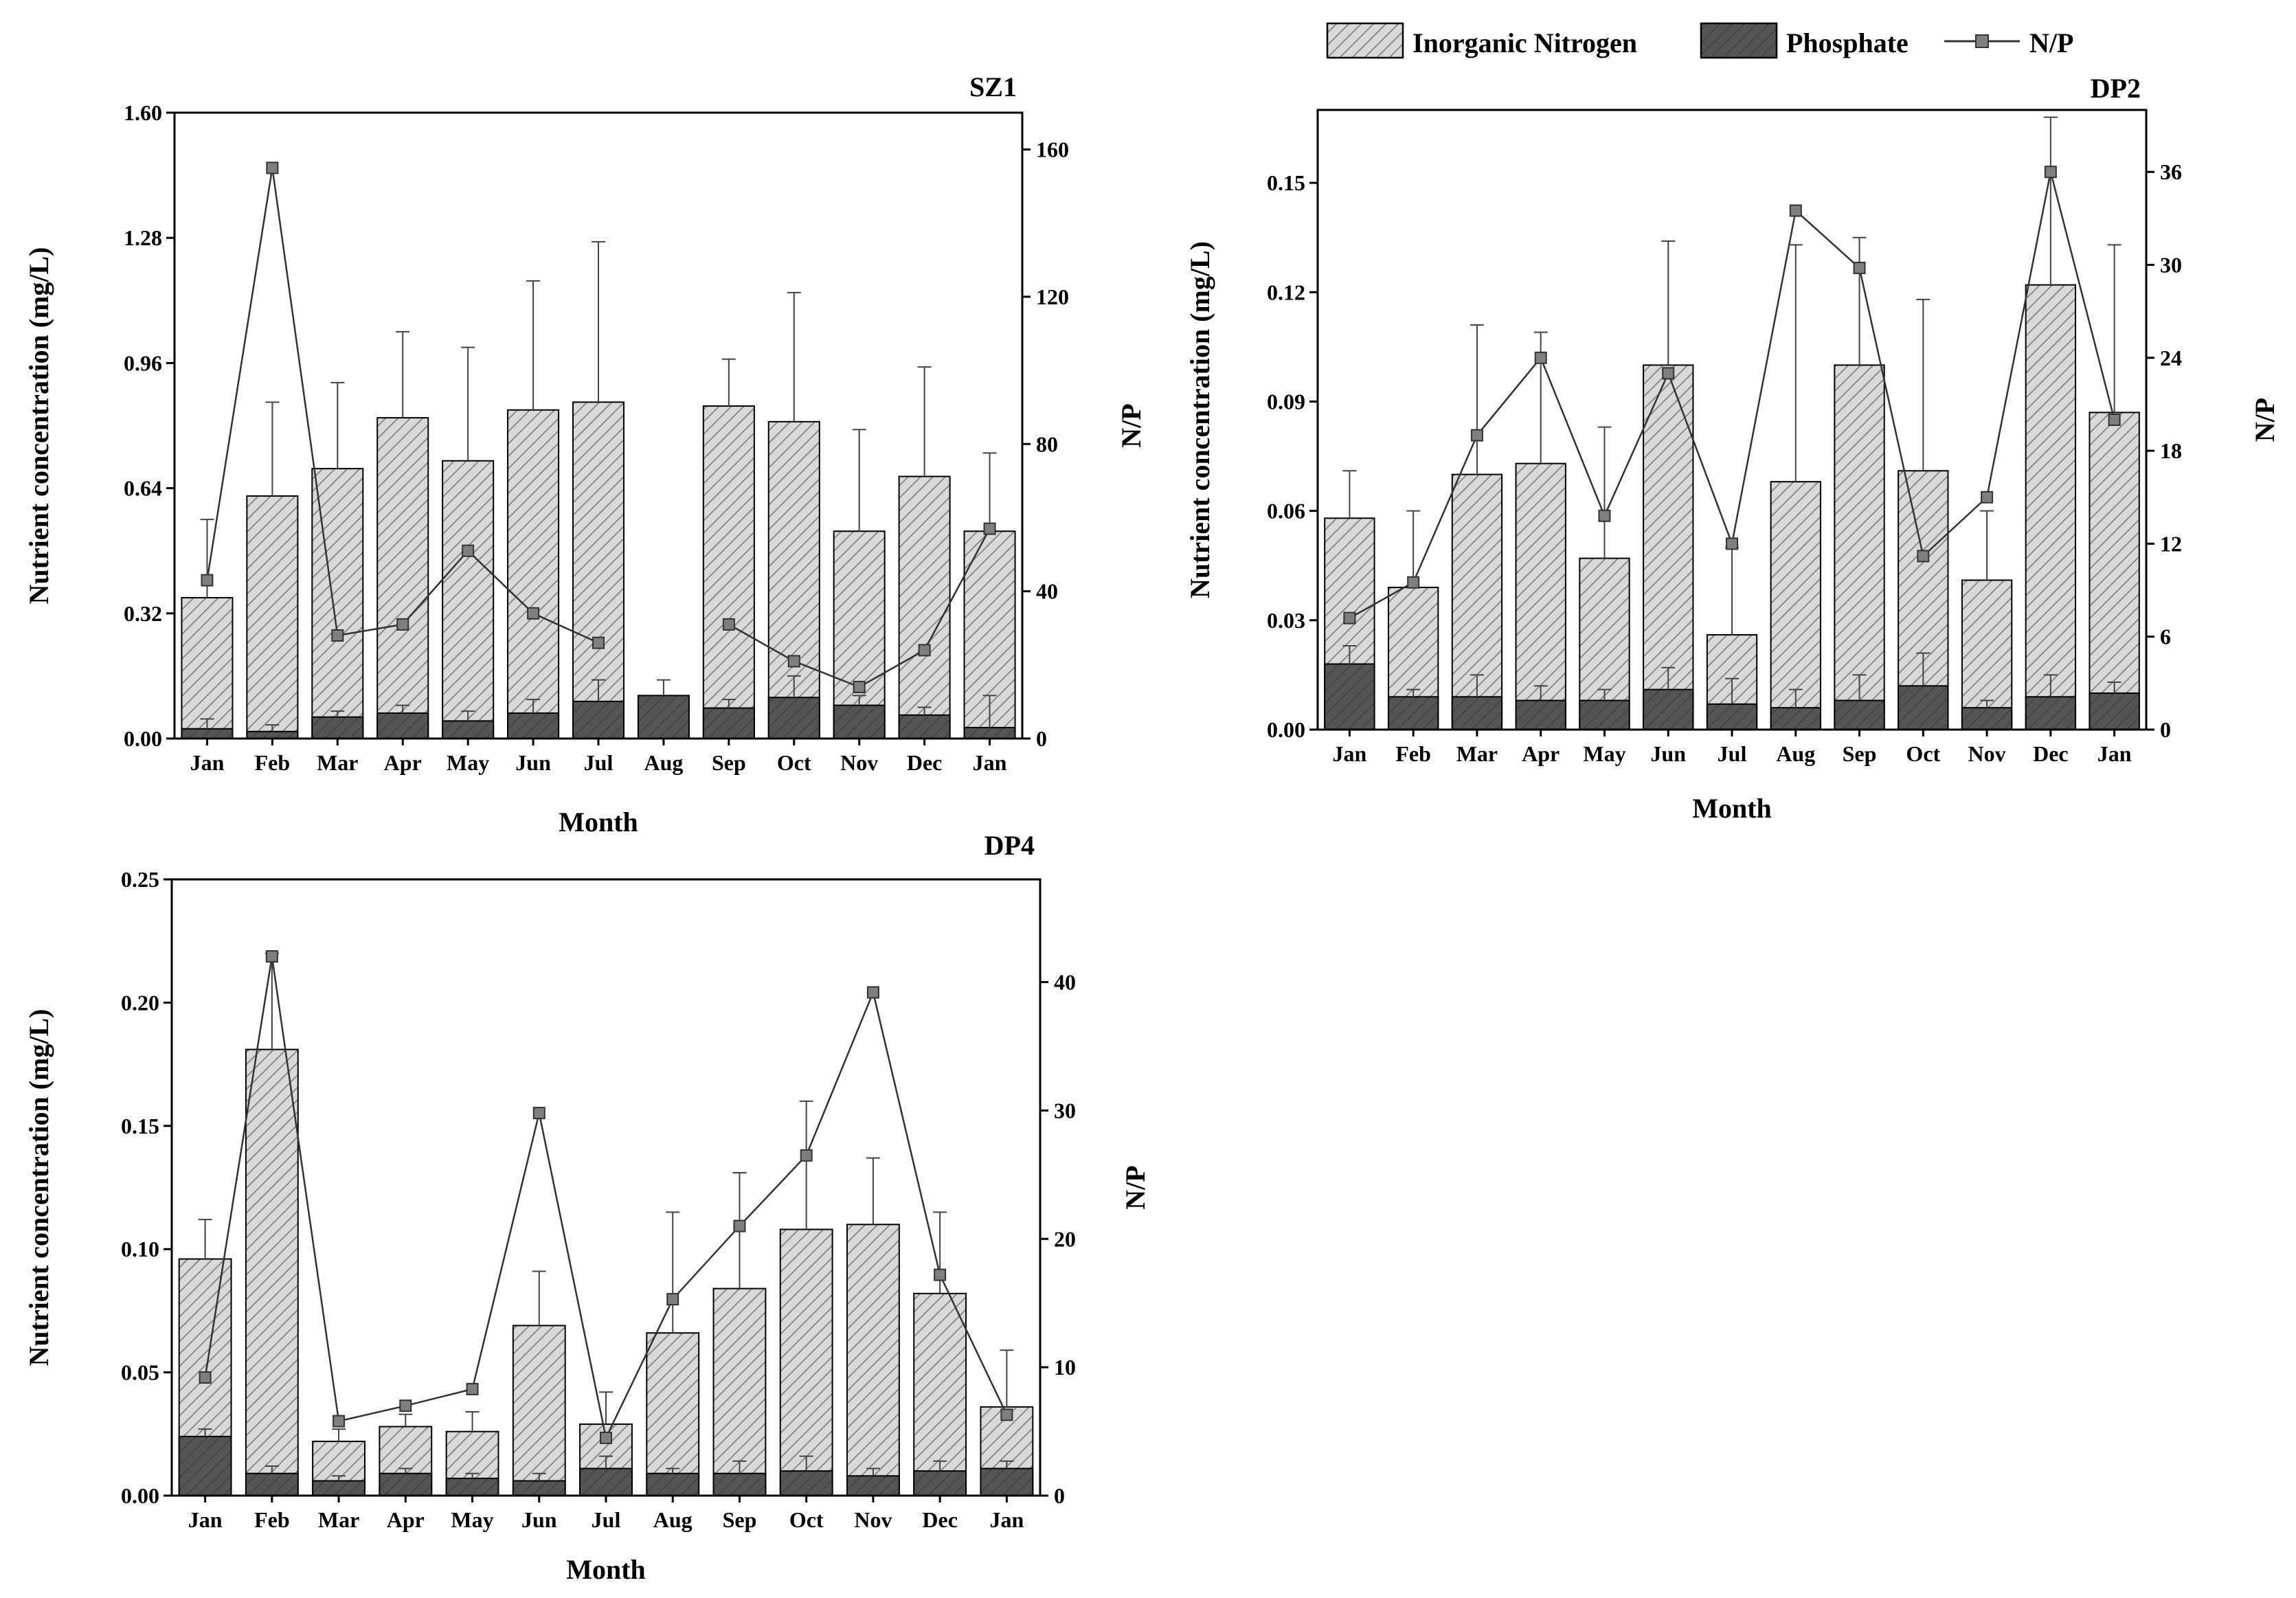 This screenshot has height=1598, width=2296. I want to click on dp2-y2-tick-label: 6, so click(2165, 636).